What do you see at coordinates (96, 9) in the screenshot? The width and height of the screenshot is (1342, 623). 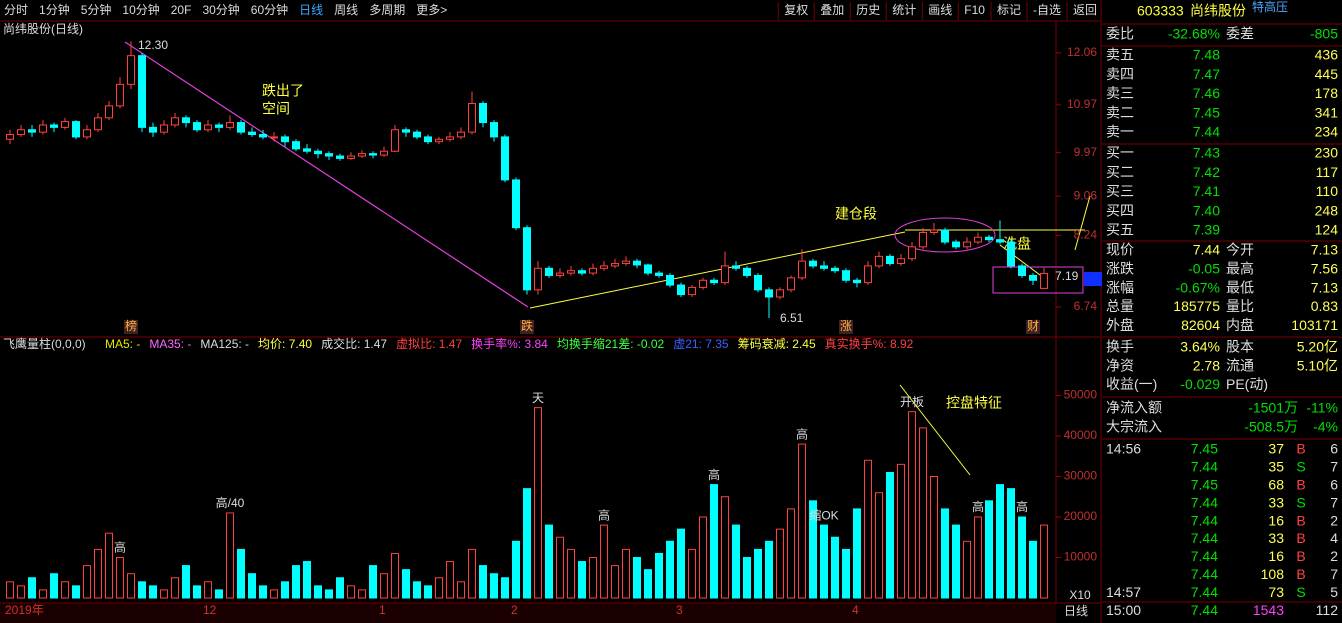 I see `toolbar-tab: 5分钟` at bounding box center [96, 9].